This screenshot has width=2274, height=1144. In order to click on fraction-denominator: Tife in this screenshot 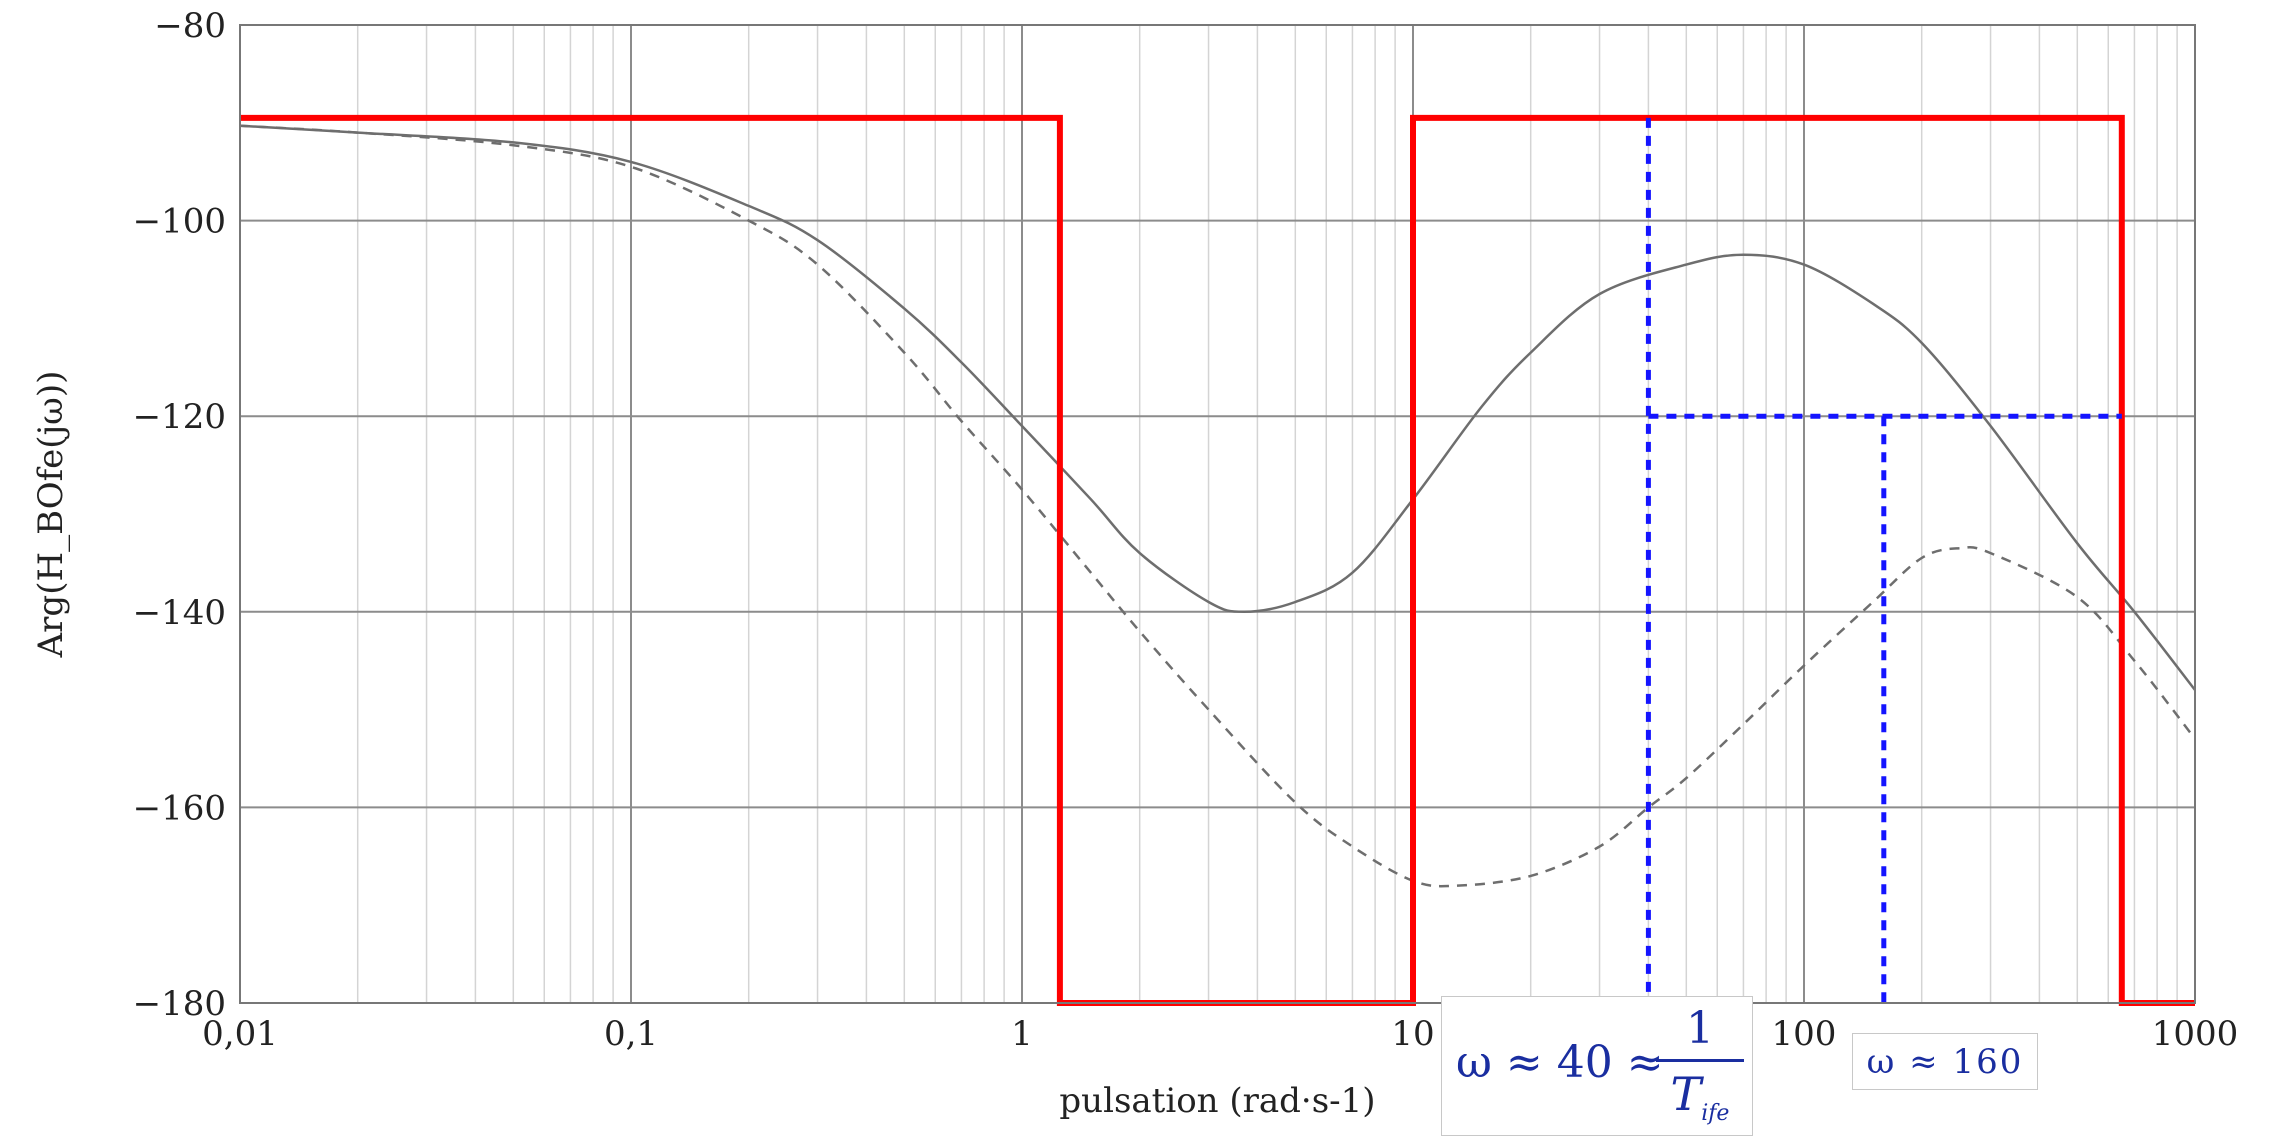, I will do `click(1700, 1104)`.